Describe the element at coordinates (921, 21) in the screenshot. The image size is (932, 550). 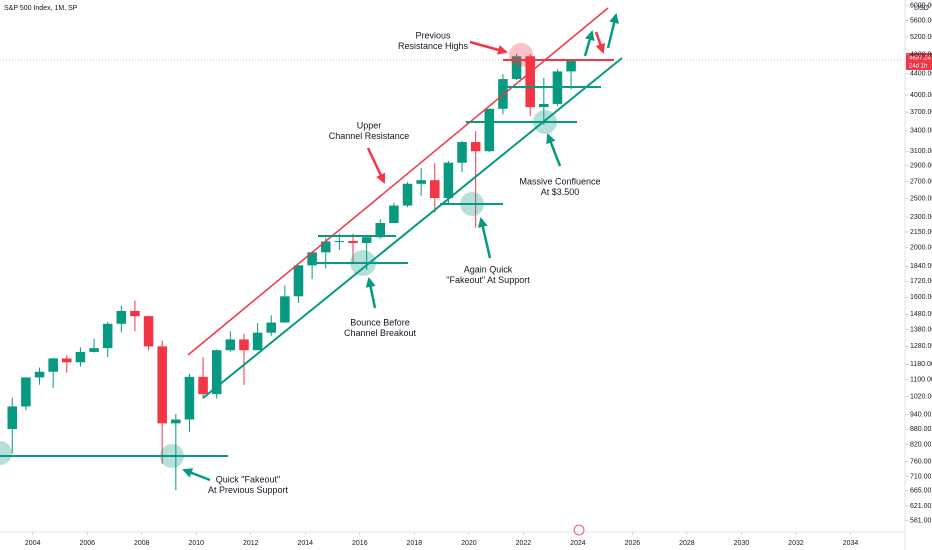
I see `y-tick-label: 5600.00` at that location.